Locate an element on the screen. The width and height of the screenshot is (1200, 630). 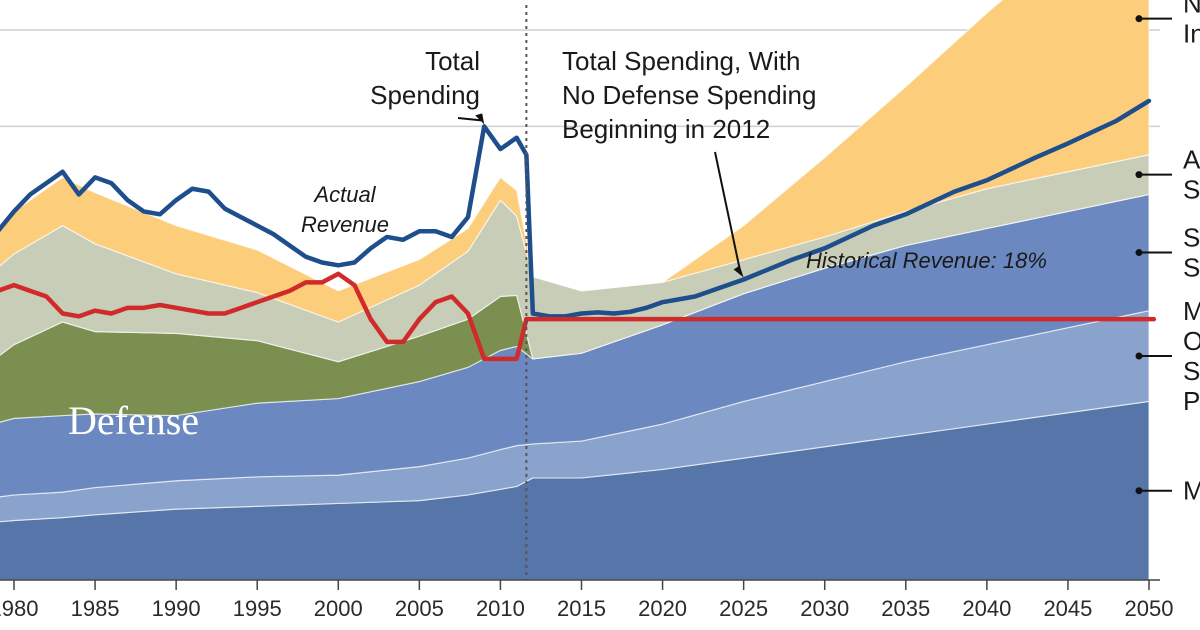
pointer-no-defense is located at coordinates (728, 212).